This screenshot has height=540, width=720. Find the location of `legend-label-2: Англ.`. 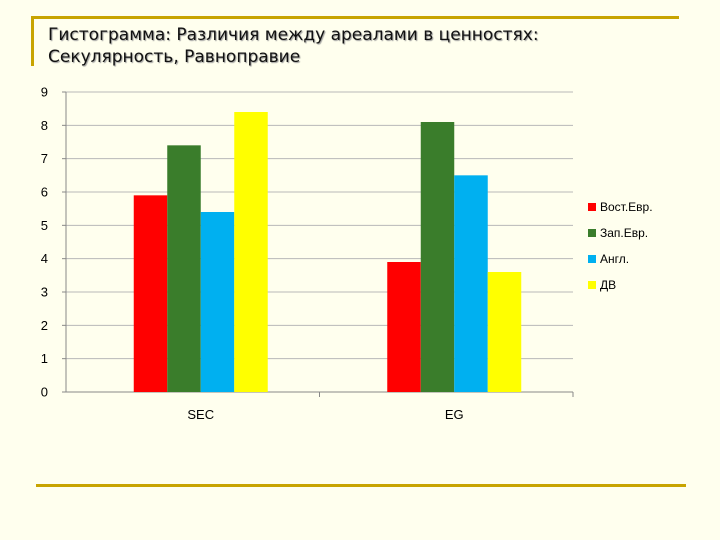

legend-label-2: Англ. is located at coordinates (614, 259).